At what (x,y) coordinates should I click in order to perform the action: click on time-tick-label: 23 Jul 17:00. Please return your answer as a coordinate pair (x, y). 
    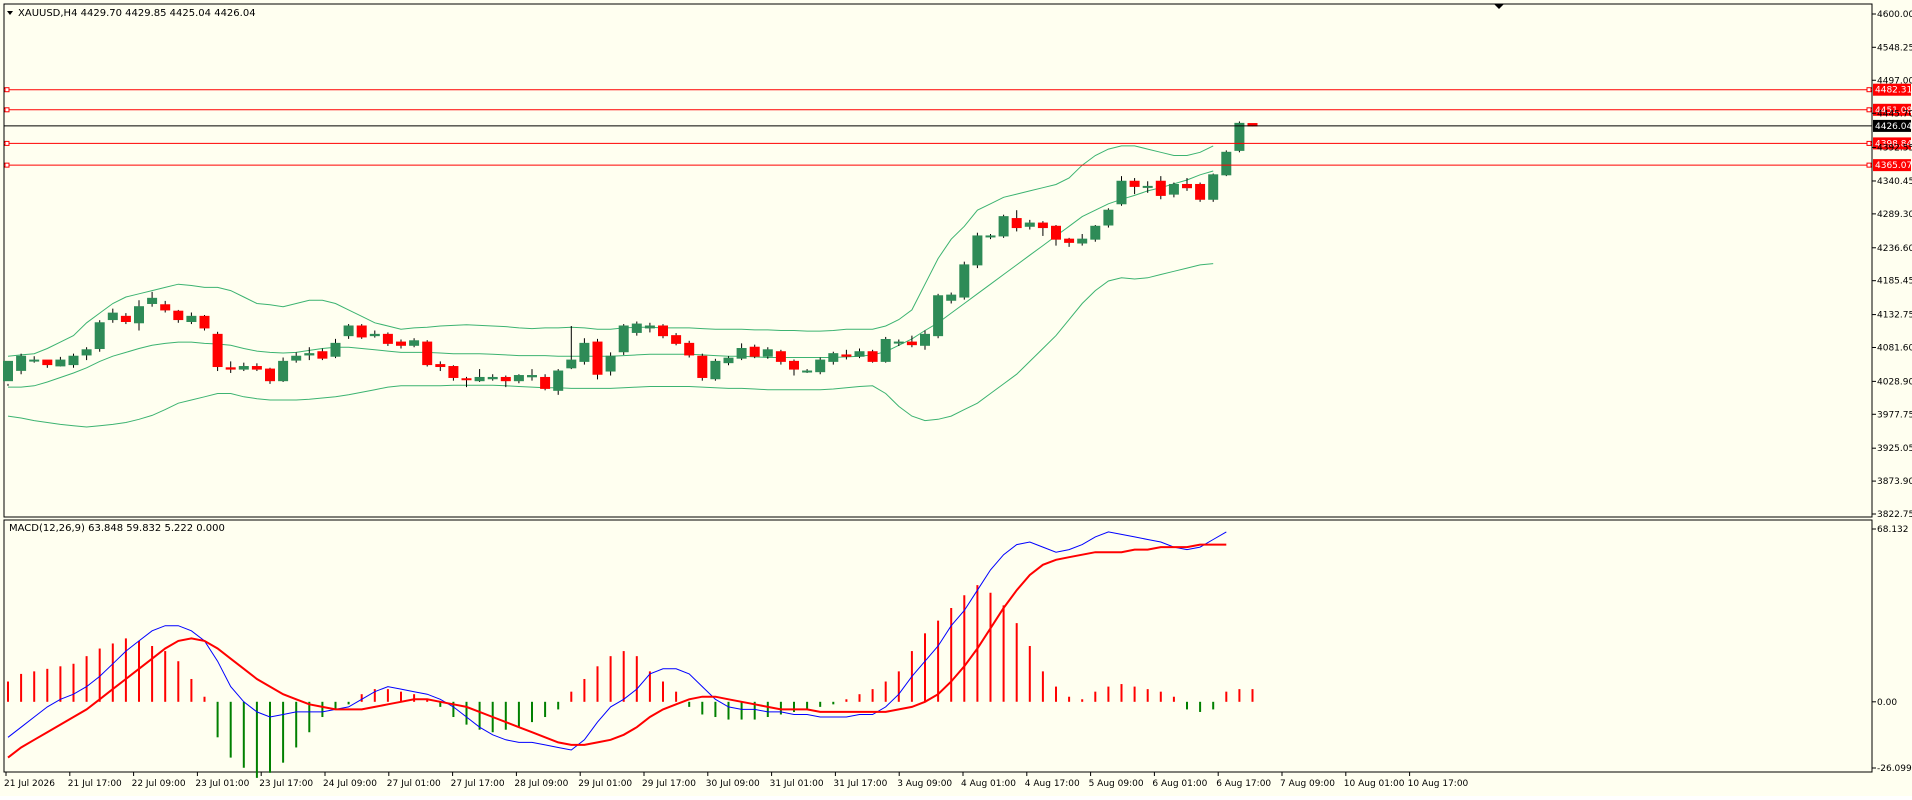
    Looking at the image, I should click on (286, 784).